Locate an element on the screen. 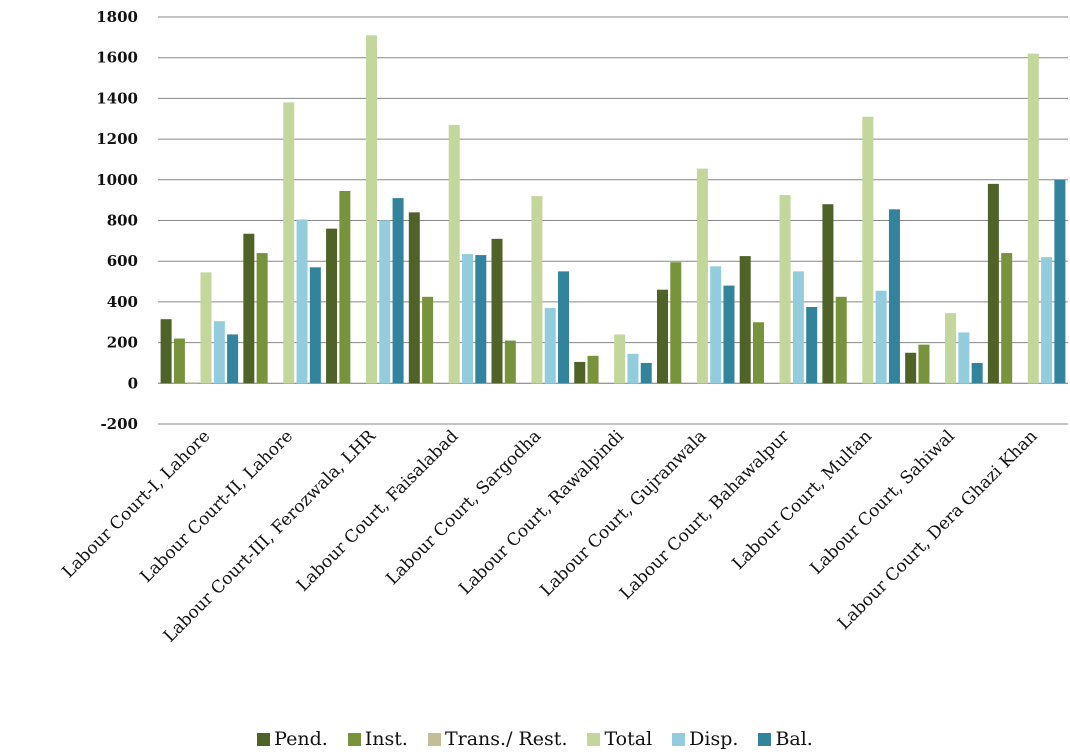  legend-label: Pend. is located at coordinates (301, 739).